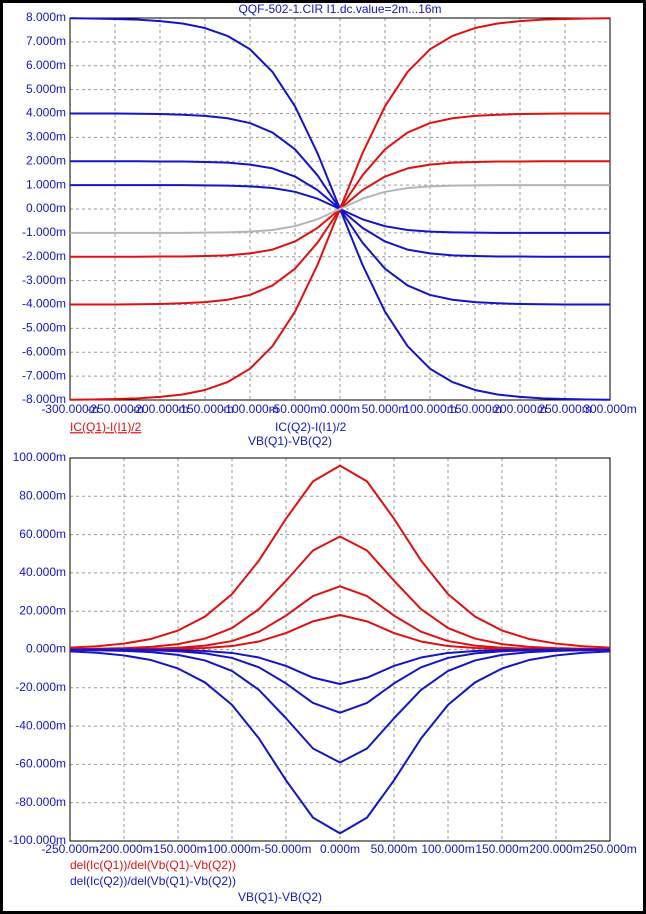 The image size is (646, 914). What do you see at coordinates (153, 865) in the screenshot?
I see `legend-entry: del(Ic(Q1))/del(Vb(Q1)-Vb(Q2))` at bounding box center [153, 865].